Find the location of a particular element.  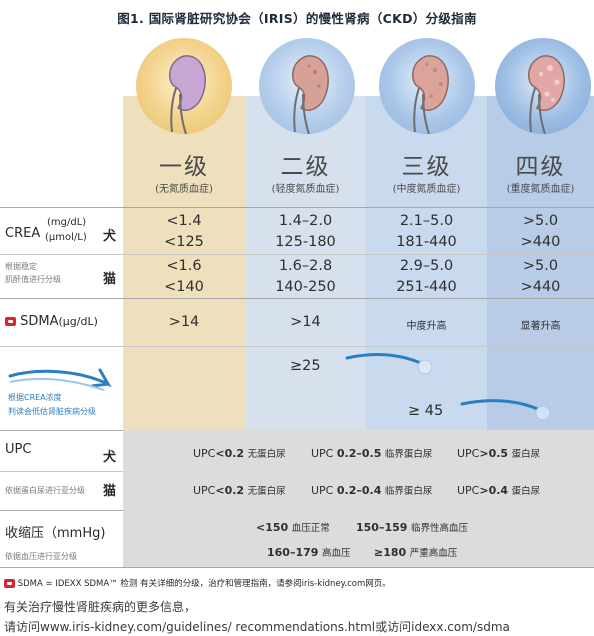

stage-4-subtitle: (重度氮质血症) is located at coordinates (540, 189).